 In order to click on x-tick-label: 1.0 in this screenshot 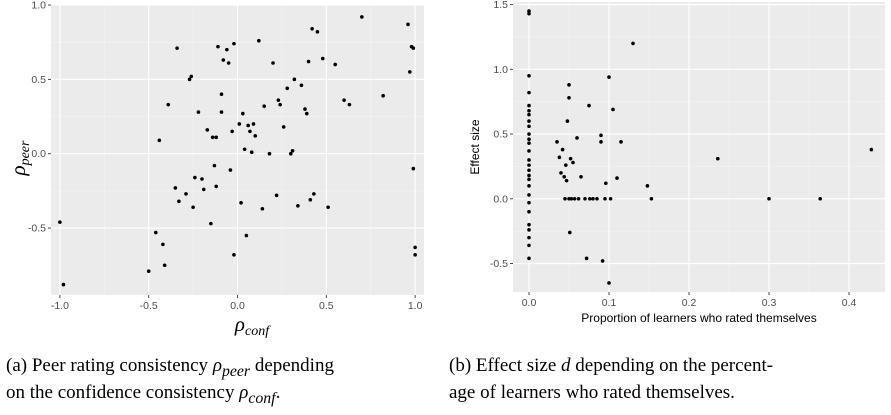, I will do `click(415, 306)`.